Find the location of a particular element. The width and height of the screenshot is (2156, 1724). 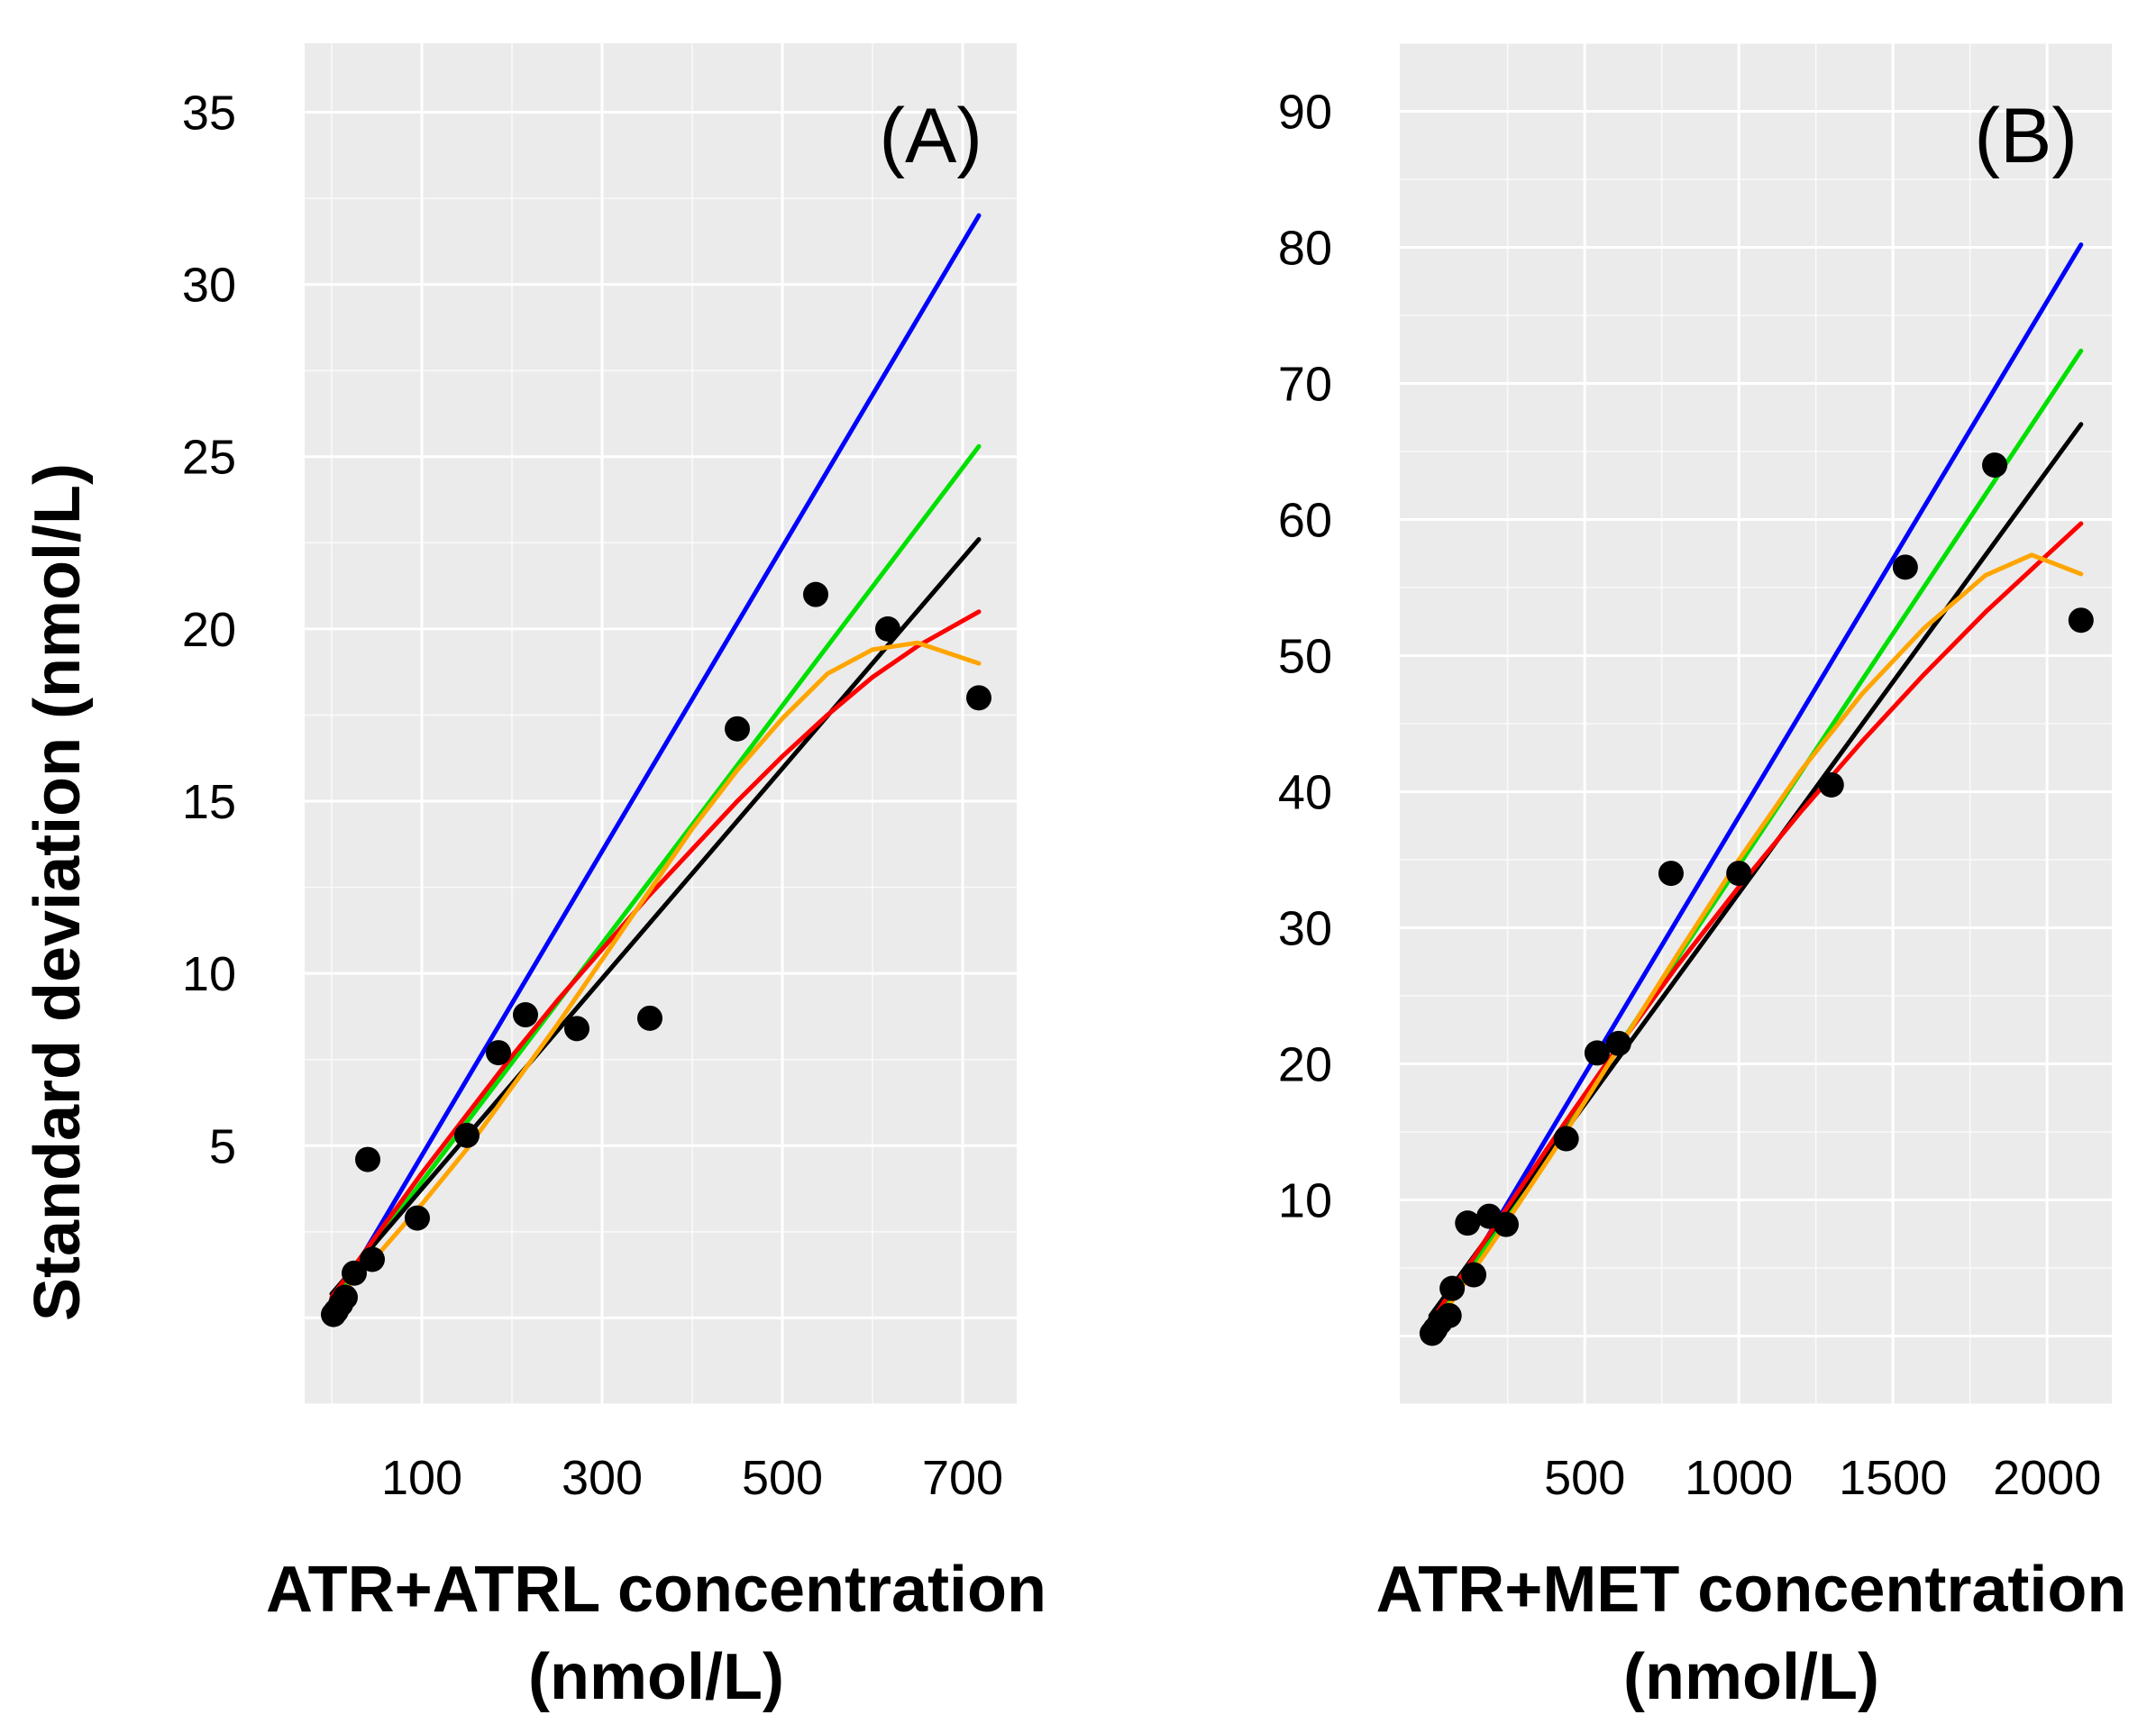

b-panel-label: (B) is located at coordinates (2026, 136).